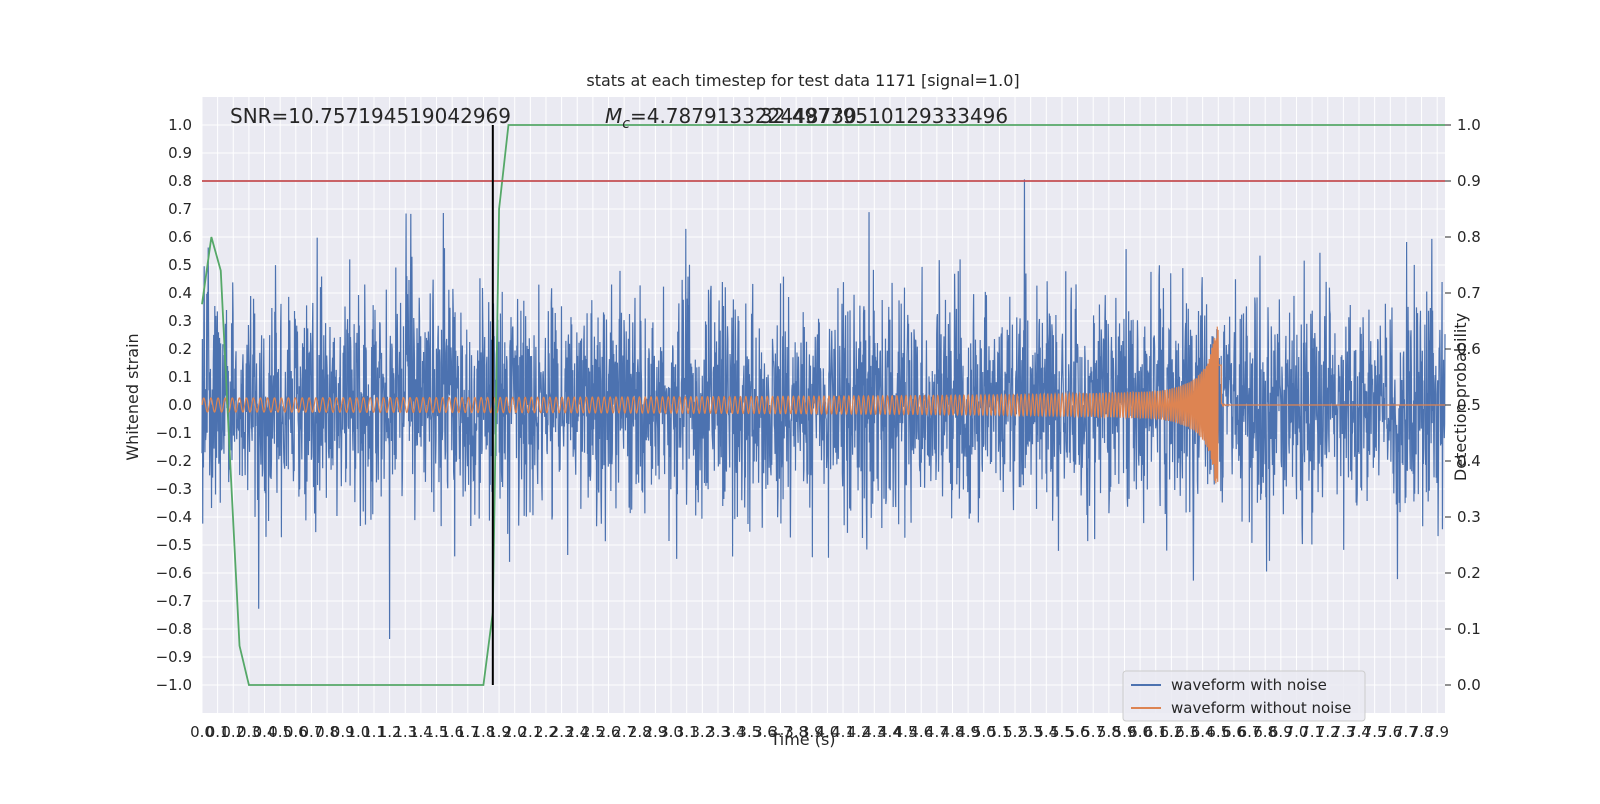 This screenshot has width=1600, height=804. Describe the element at coordinates (174, 573) in the screenshot. I see `y-tick-label-left: −0.6` at that location.